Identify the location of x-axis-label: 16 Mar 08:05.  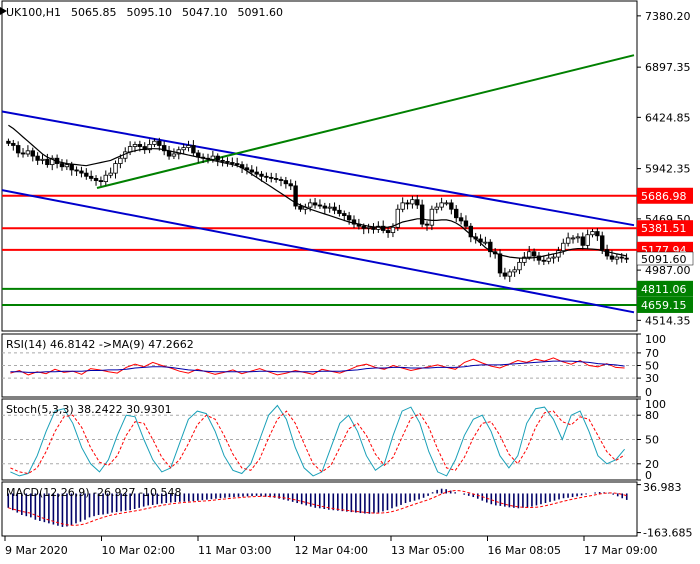
(524, 550).